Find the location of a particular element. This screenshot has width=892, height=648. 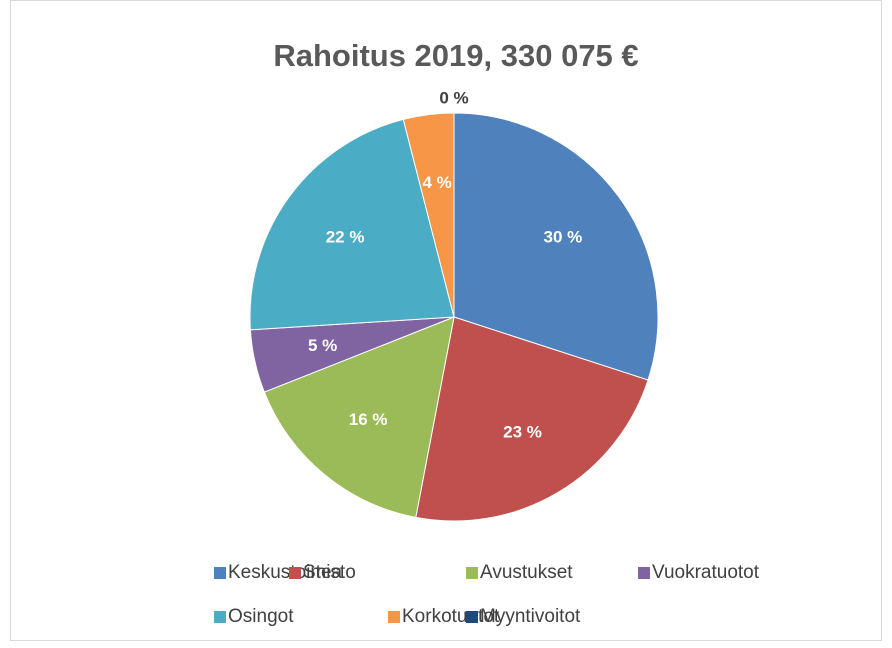

data-label: 23 % is located at coordinates (522, 431).